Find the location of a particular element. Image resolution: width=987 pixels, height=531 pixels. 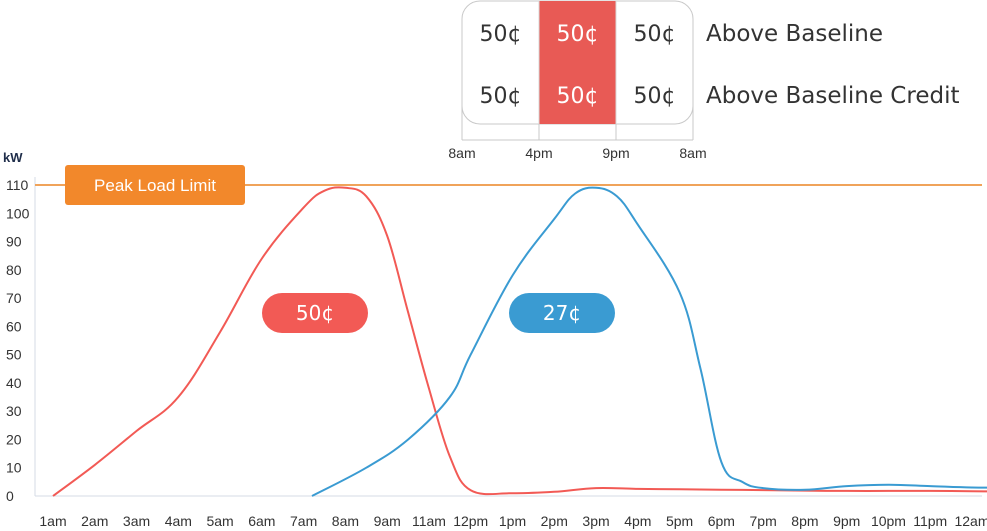

x-tick-label: 1pm is located at coordinates (512, 521).